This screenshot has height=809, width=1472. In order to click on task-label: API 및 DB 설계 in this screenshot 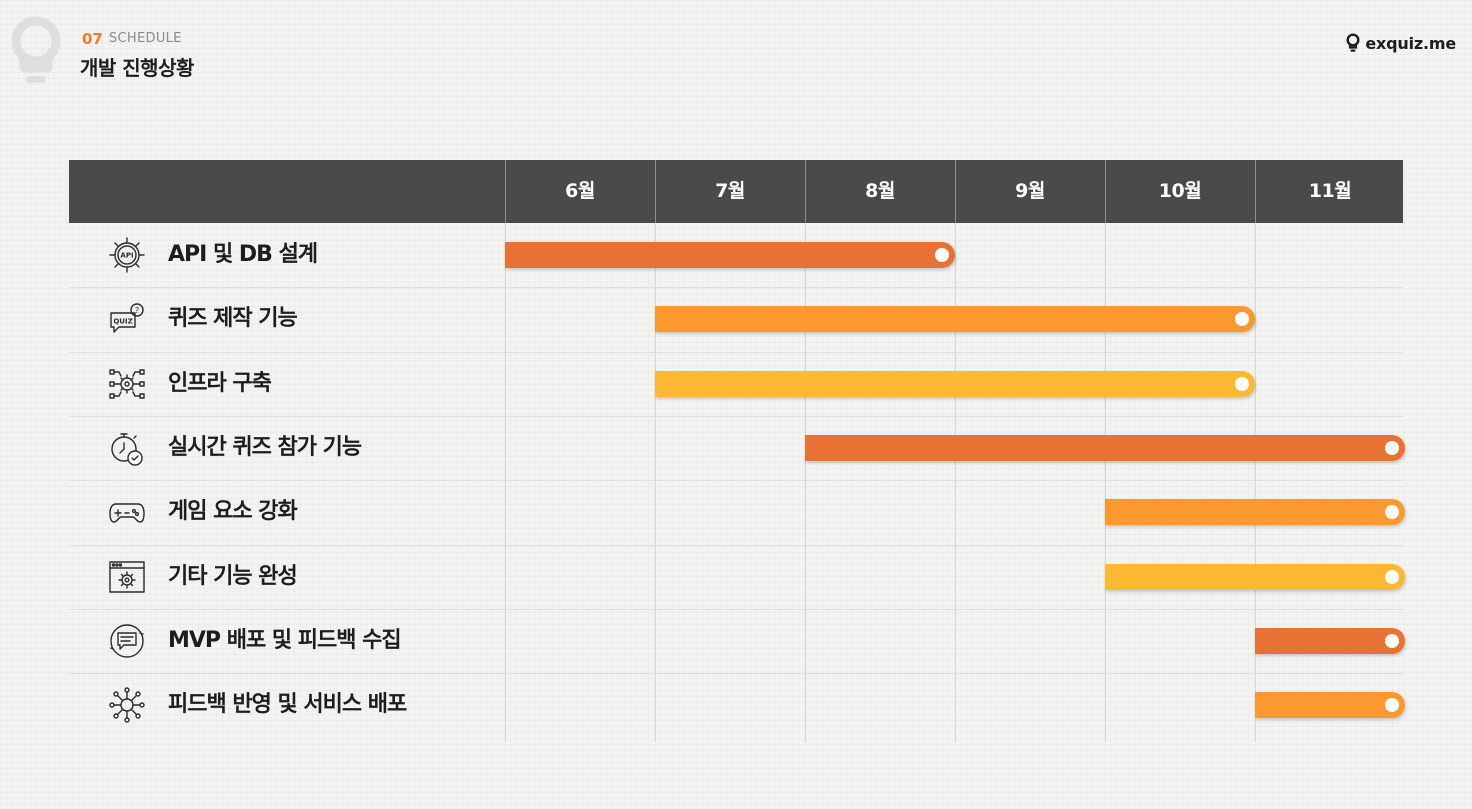, I will do `click(243, 254)`.